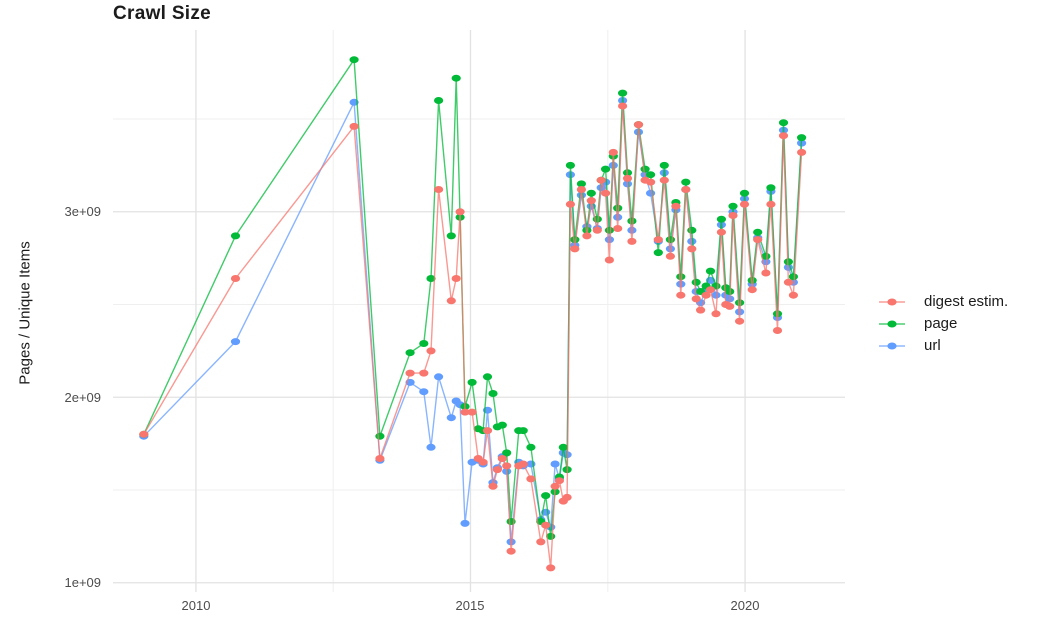  What do you see at coordinates (942, 345) in the screenshot?
I see `legend-item-url: url` at bounding box center [942, 345].